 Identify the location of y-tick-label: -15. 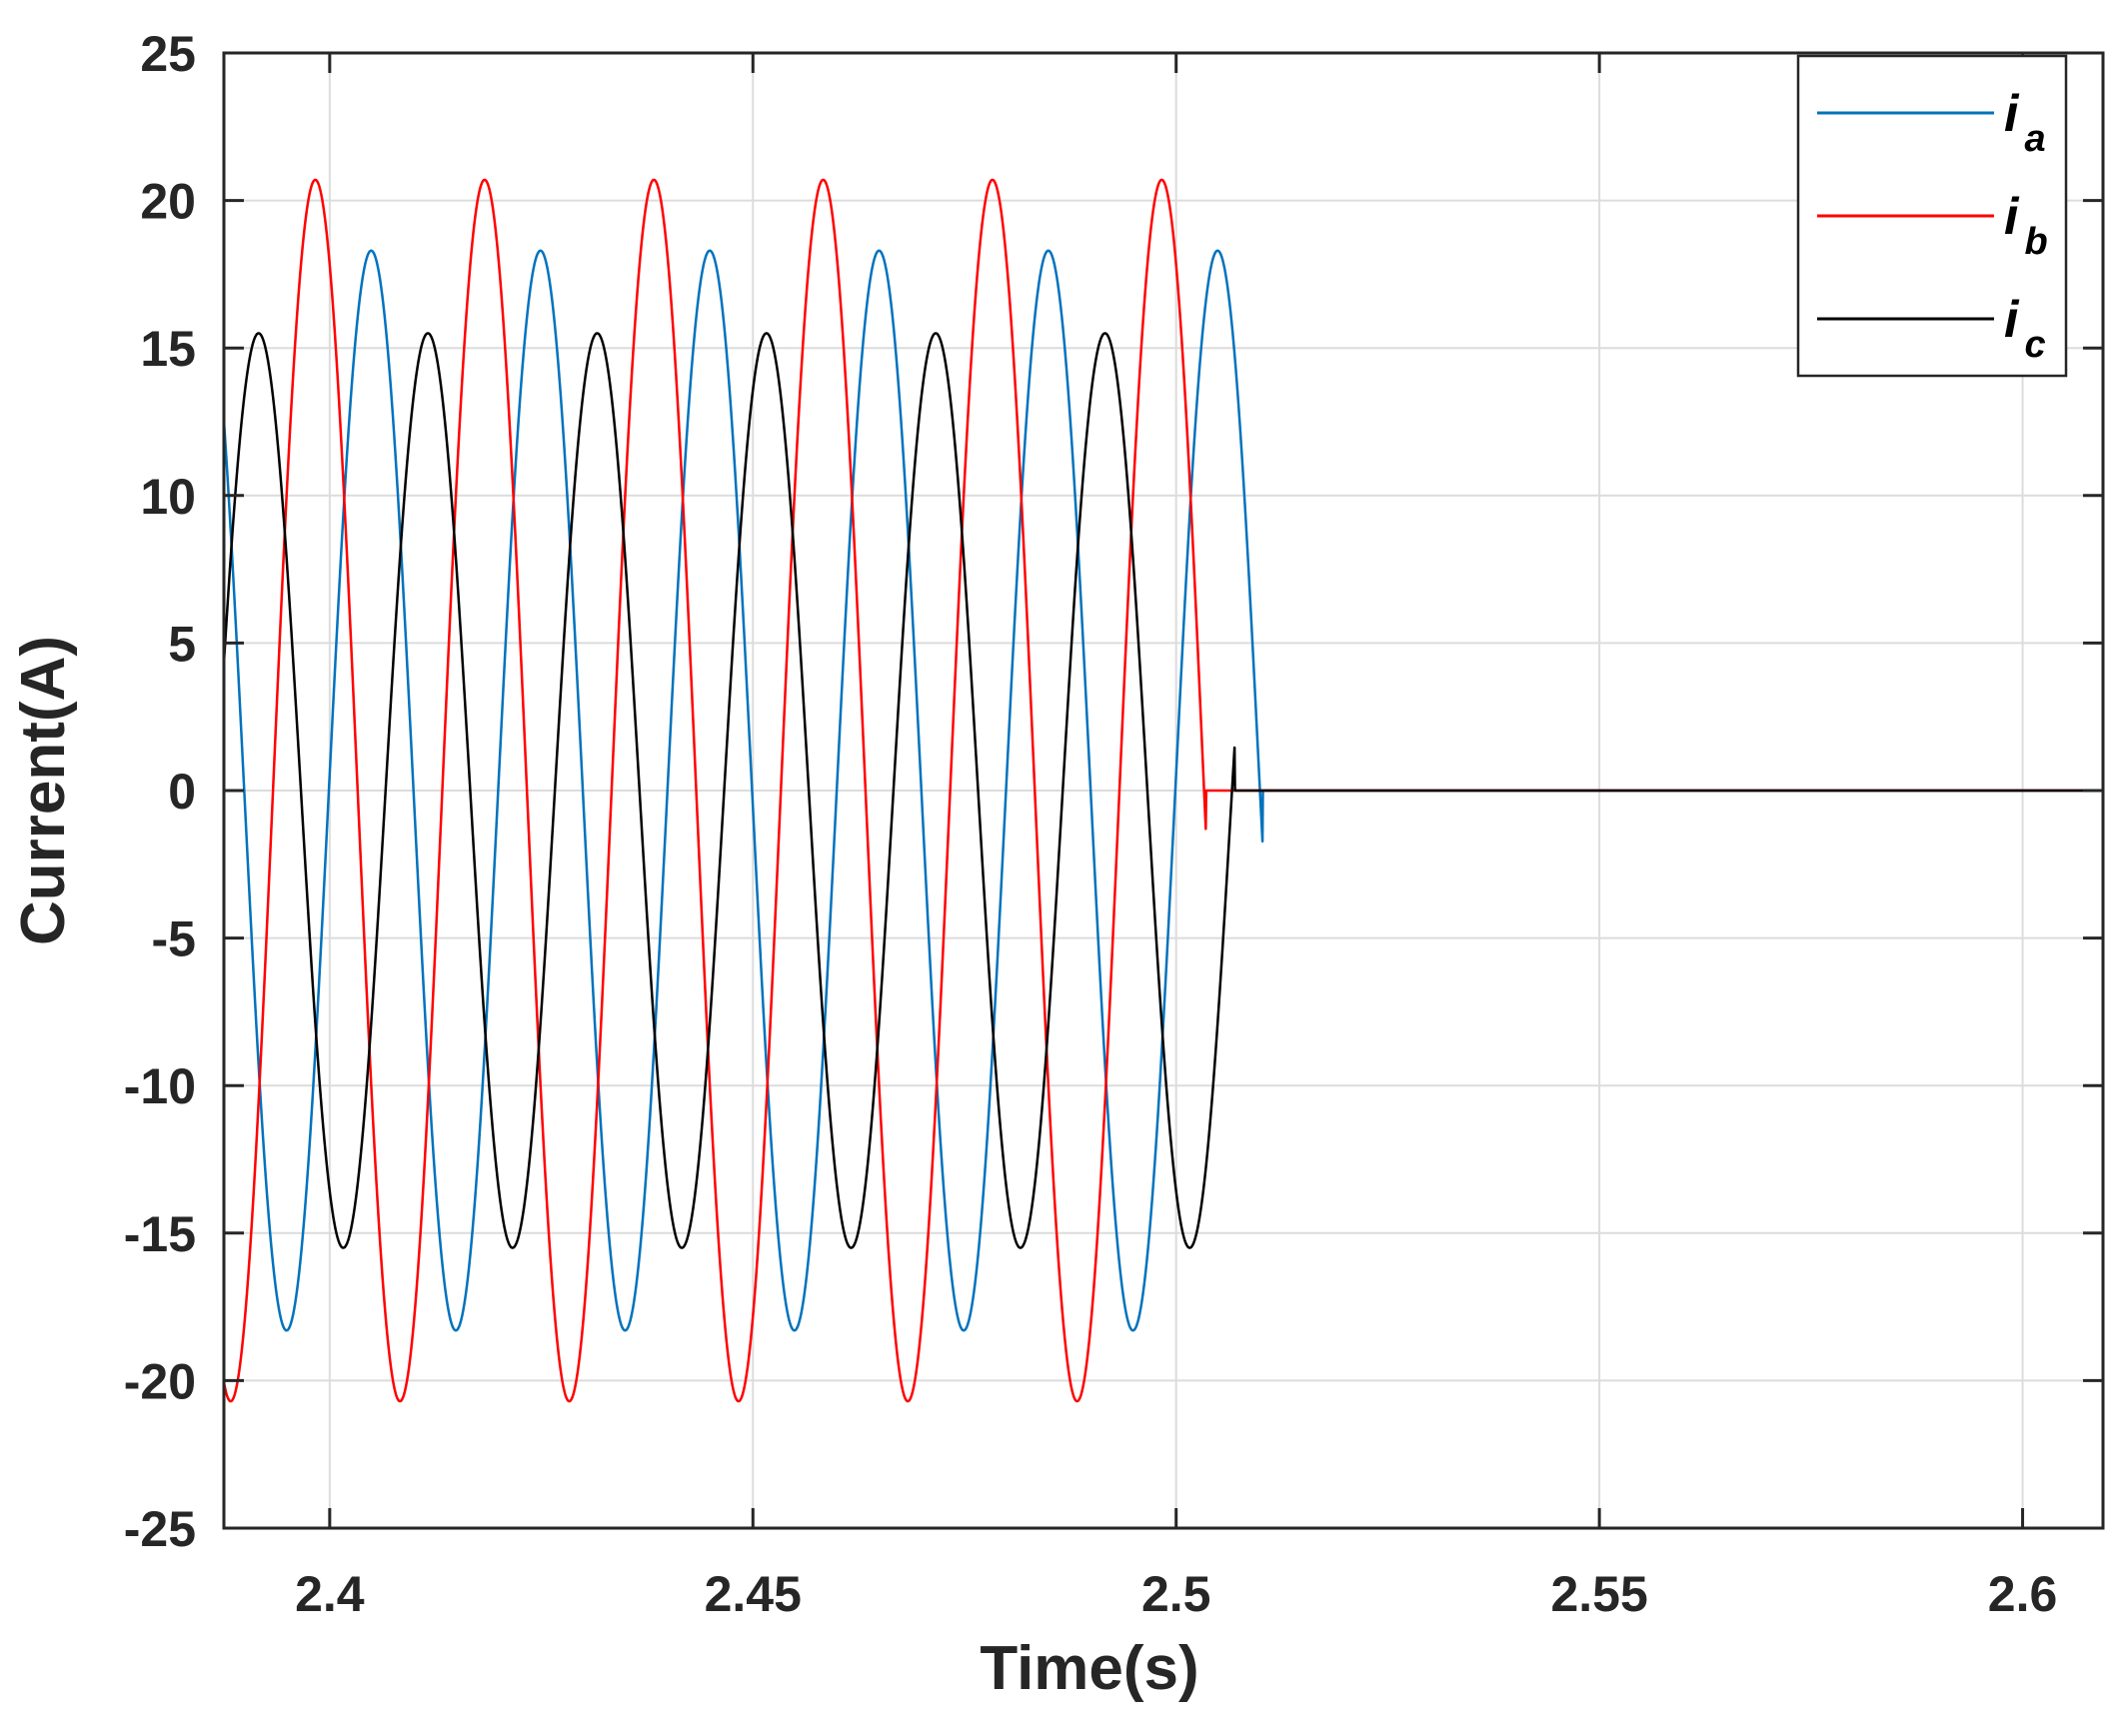
(160, 1234).